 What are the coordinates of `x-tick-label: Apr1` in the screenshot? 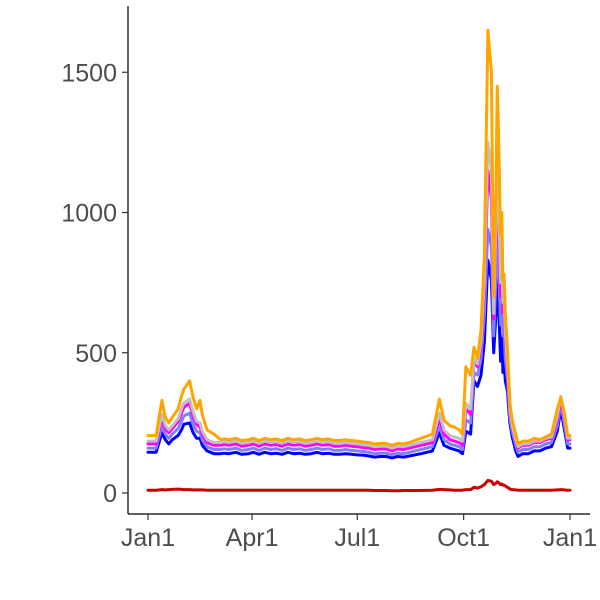 It's located at (252, 538).